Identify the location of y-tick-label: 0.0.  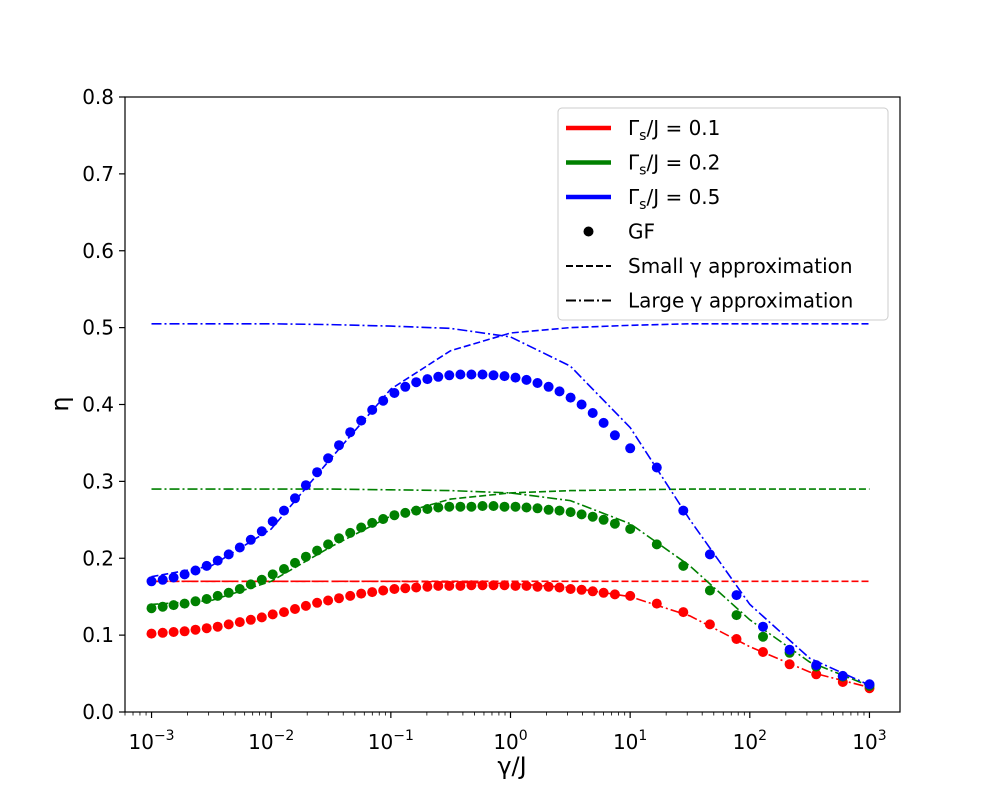
(98, 712).